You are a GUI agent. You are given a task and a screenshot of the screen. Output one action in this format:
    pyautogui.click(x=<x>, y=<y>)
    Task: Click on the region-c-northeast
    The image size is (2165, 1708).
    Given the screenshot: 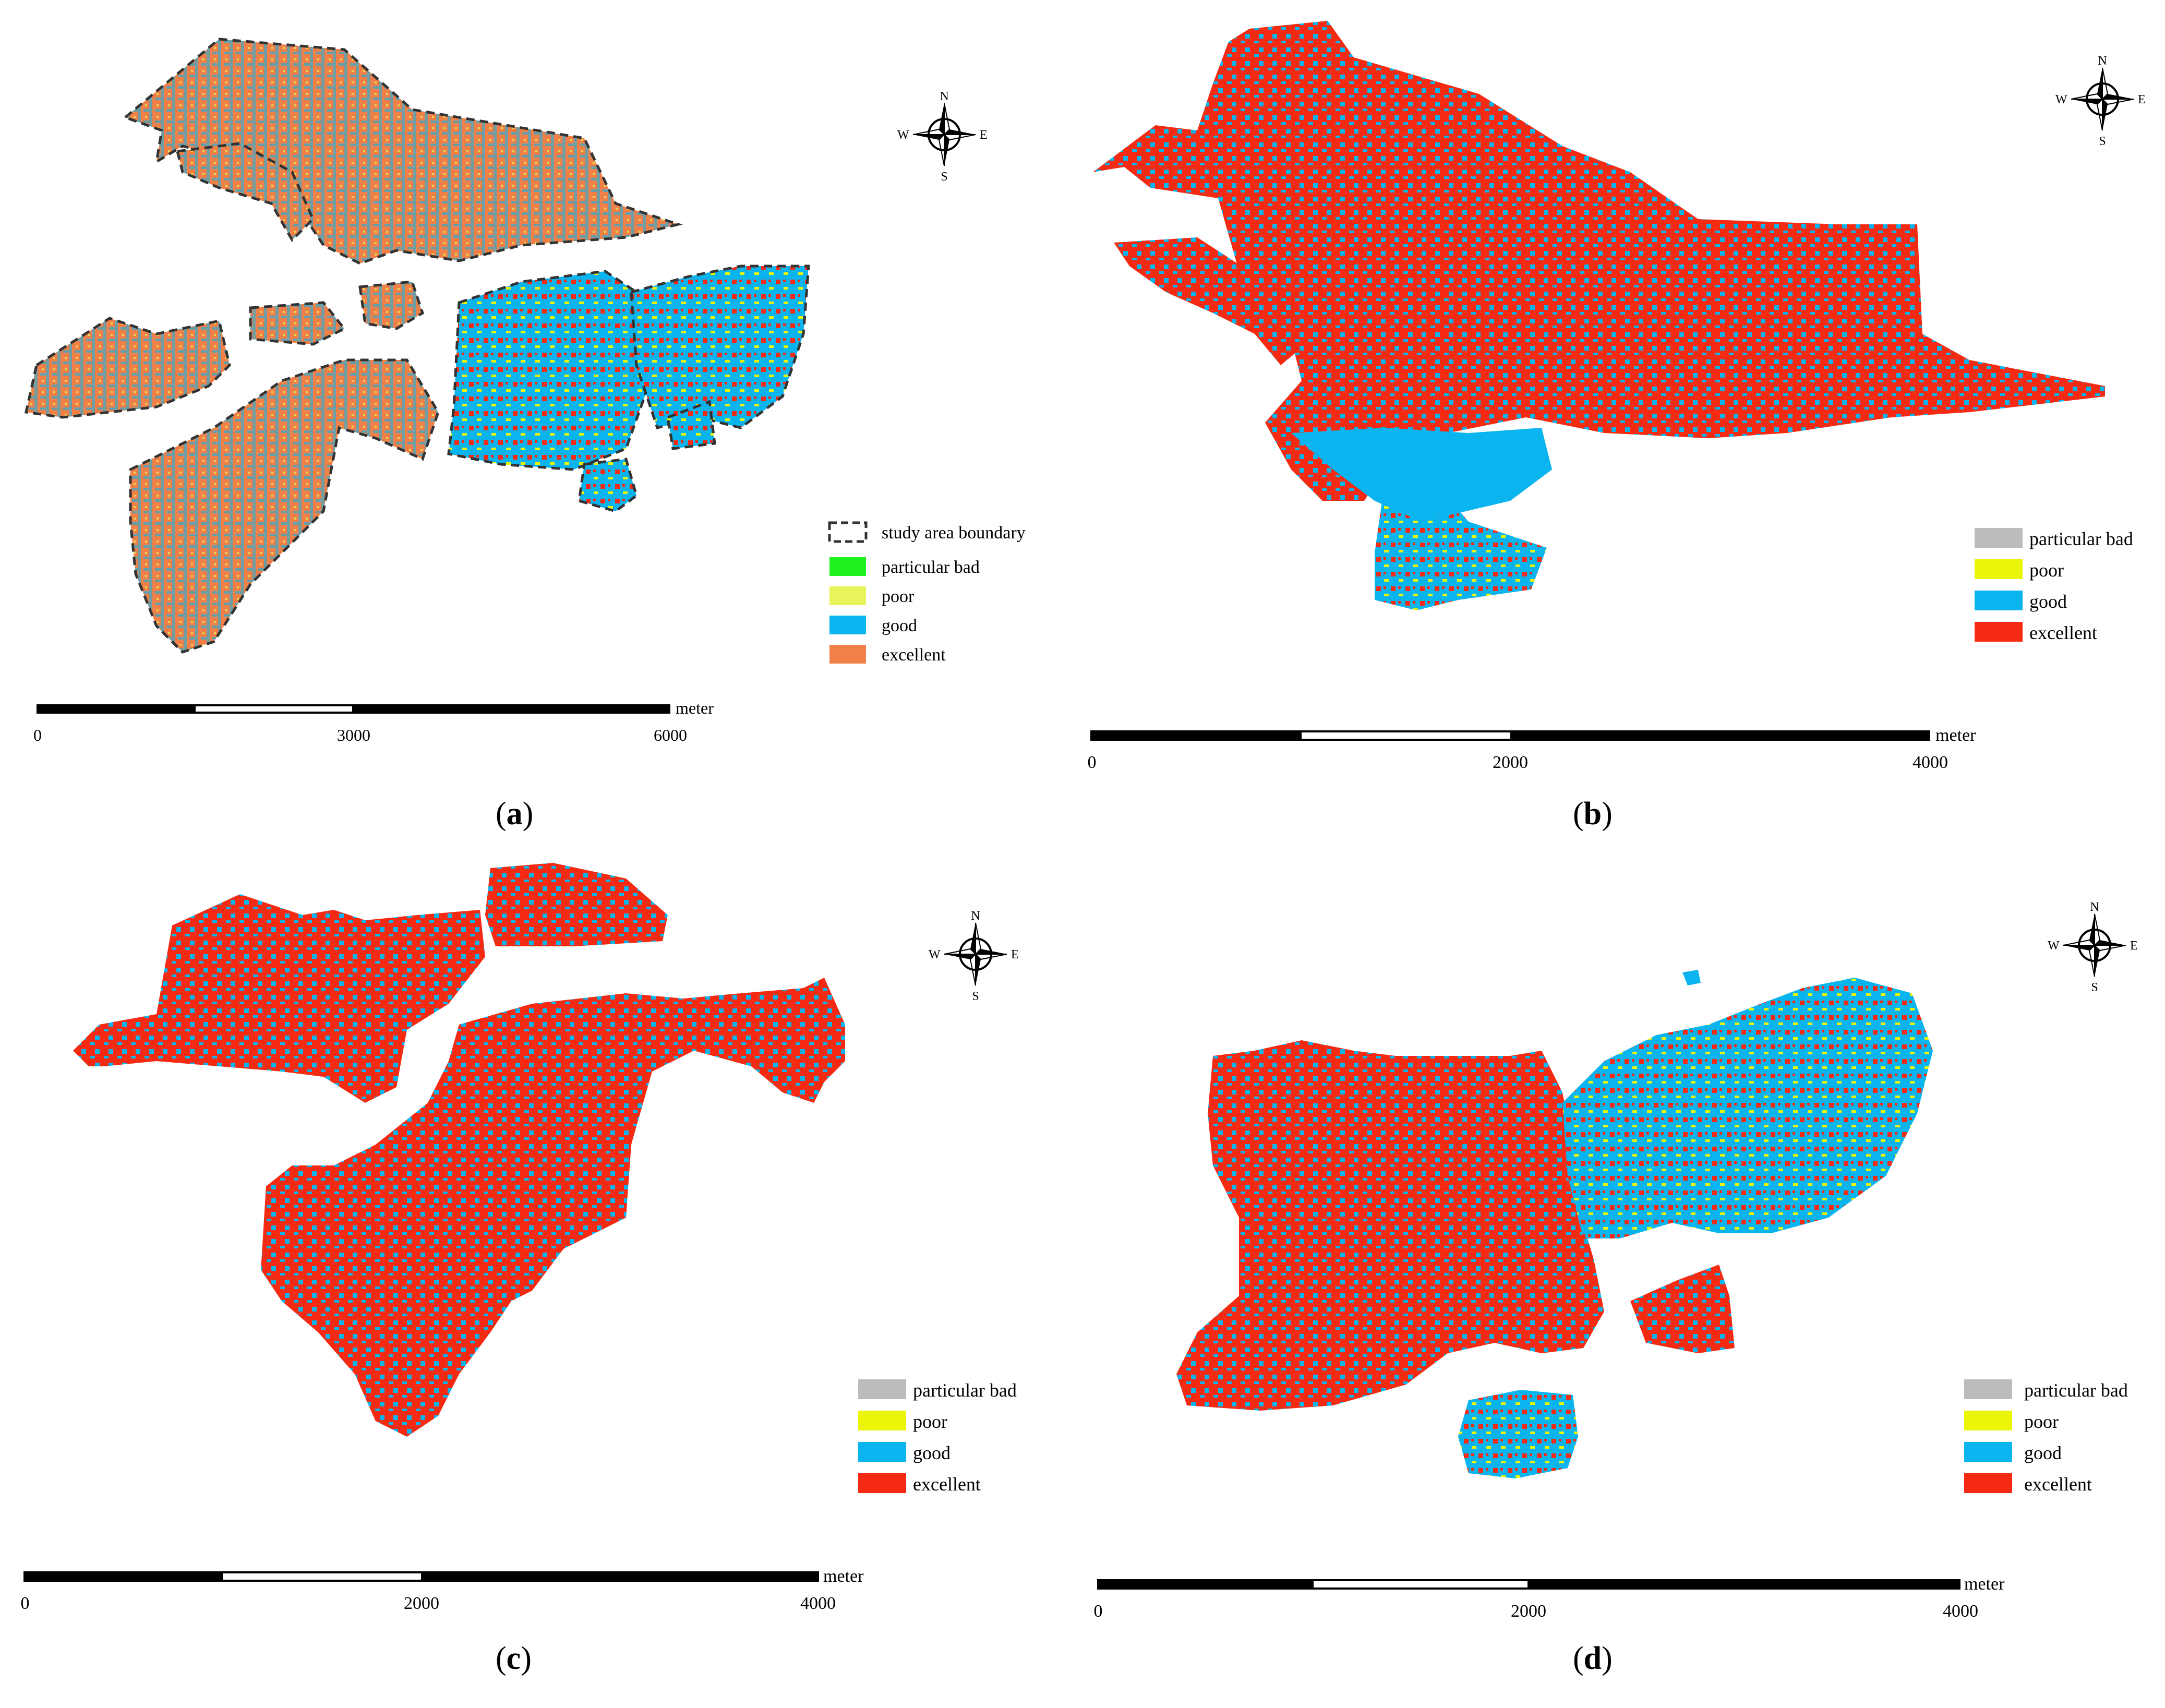 What is the action you would take?
    pyautogui.click(x=576, y=904)
    